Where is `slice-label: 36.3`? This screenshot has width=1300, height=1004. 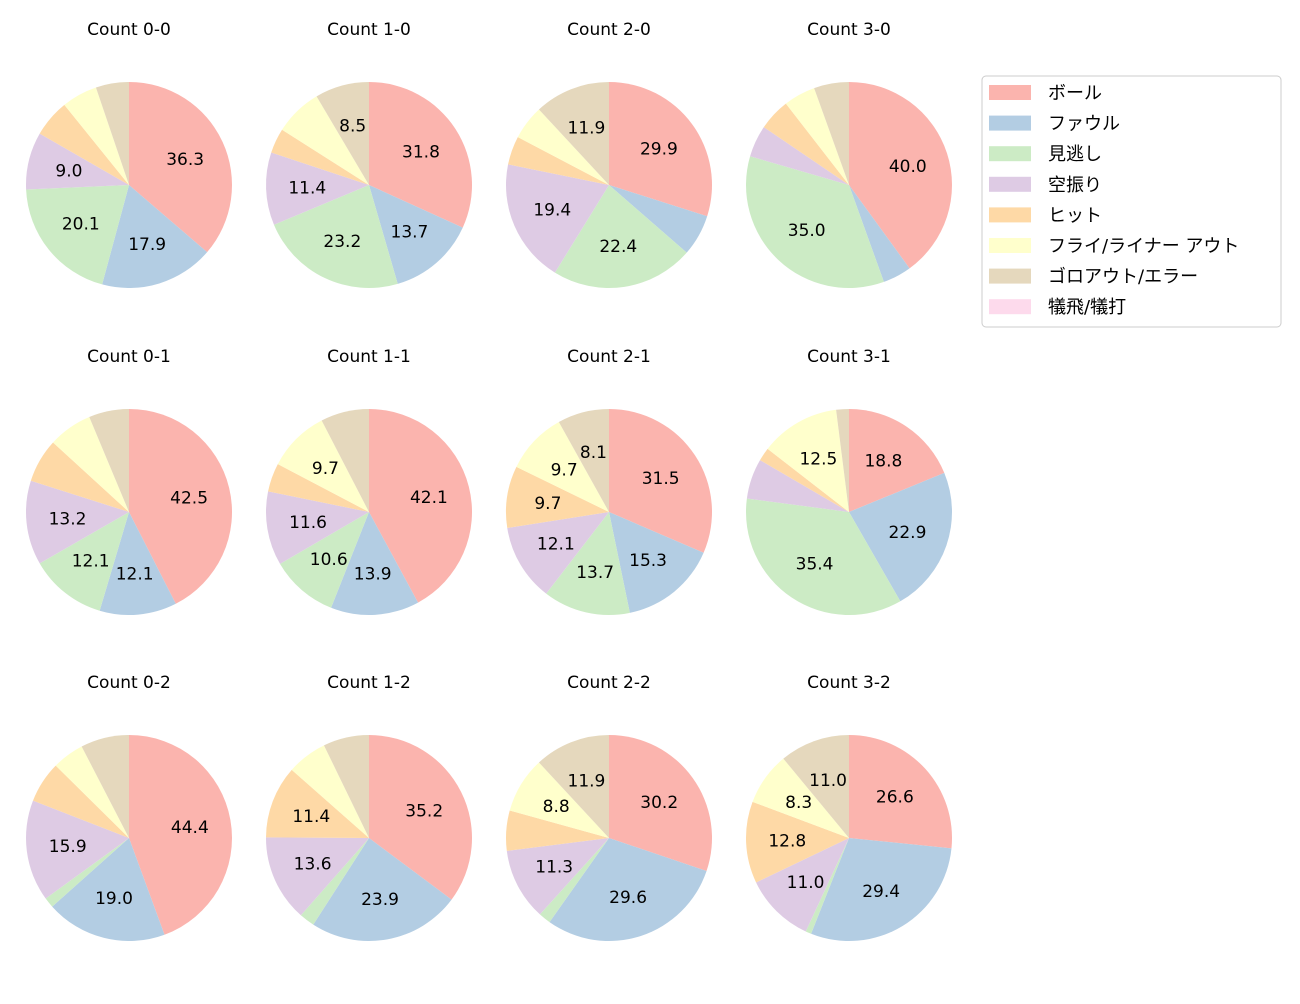 slice-label: 36.3 is located at coordinates (185, 160).